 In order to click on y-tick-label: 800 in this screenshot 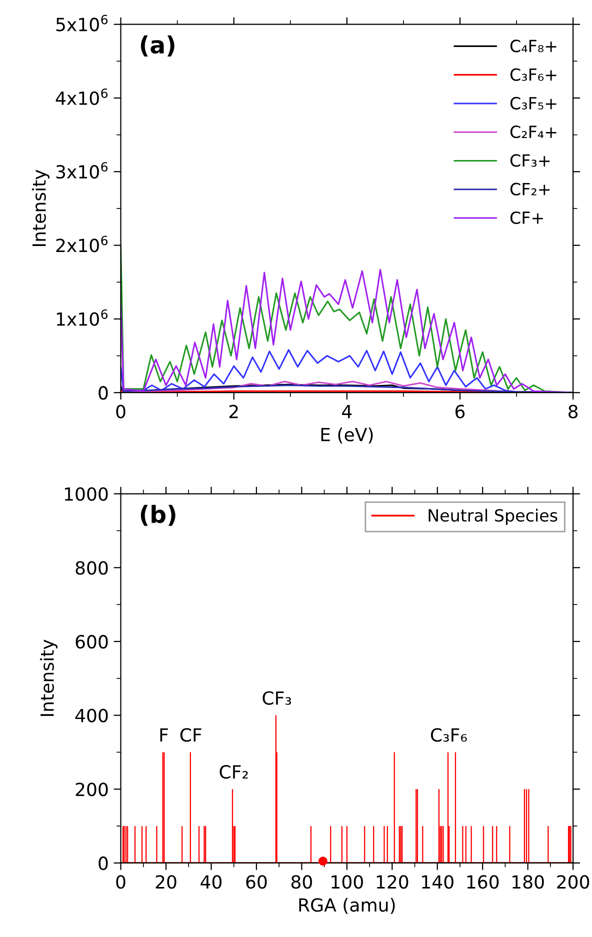, I will do `click(92, 568)`.